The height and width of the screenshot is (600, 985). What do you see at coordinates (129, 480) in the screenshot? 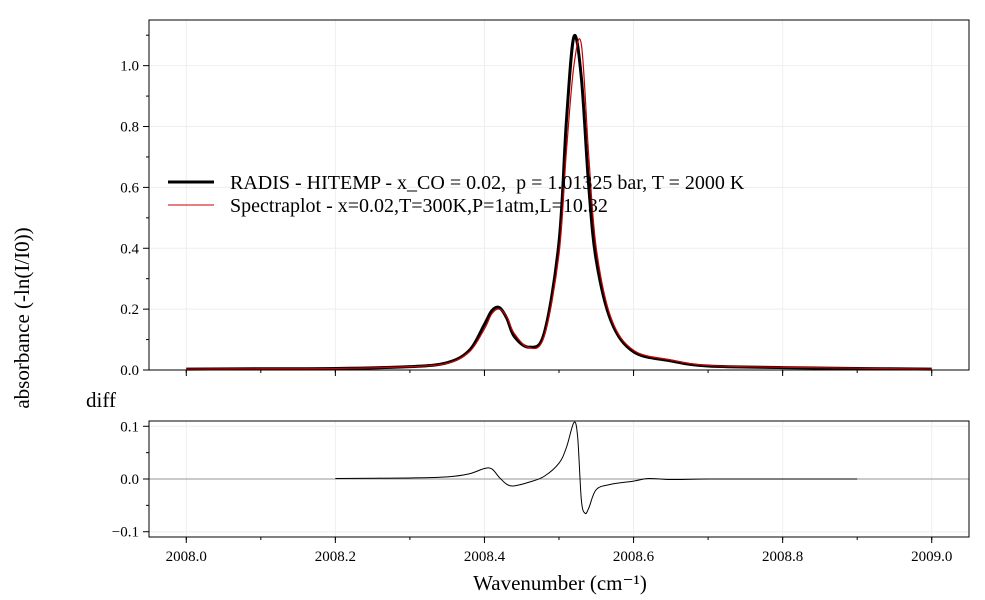
I see `bottom-y-tick-label: 0.0` at bounding box center [129, 480].